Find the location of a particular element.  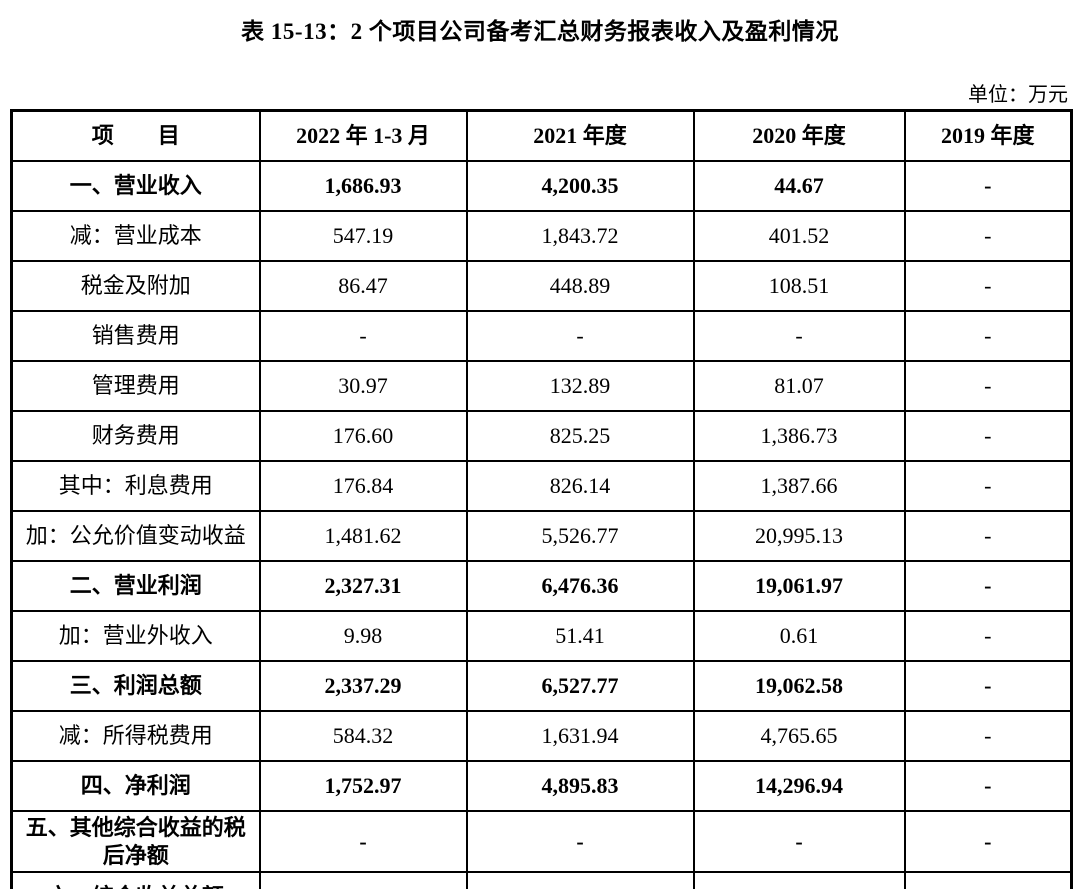

header-period-2022q1: 2022 年 1-3 月 is located at coordinates (363, 135).